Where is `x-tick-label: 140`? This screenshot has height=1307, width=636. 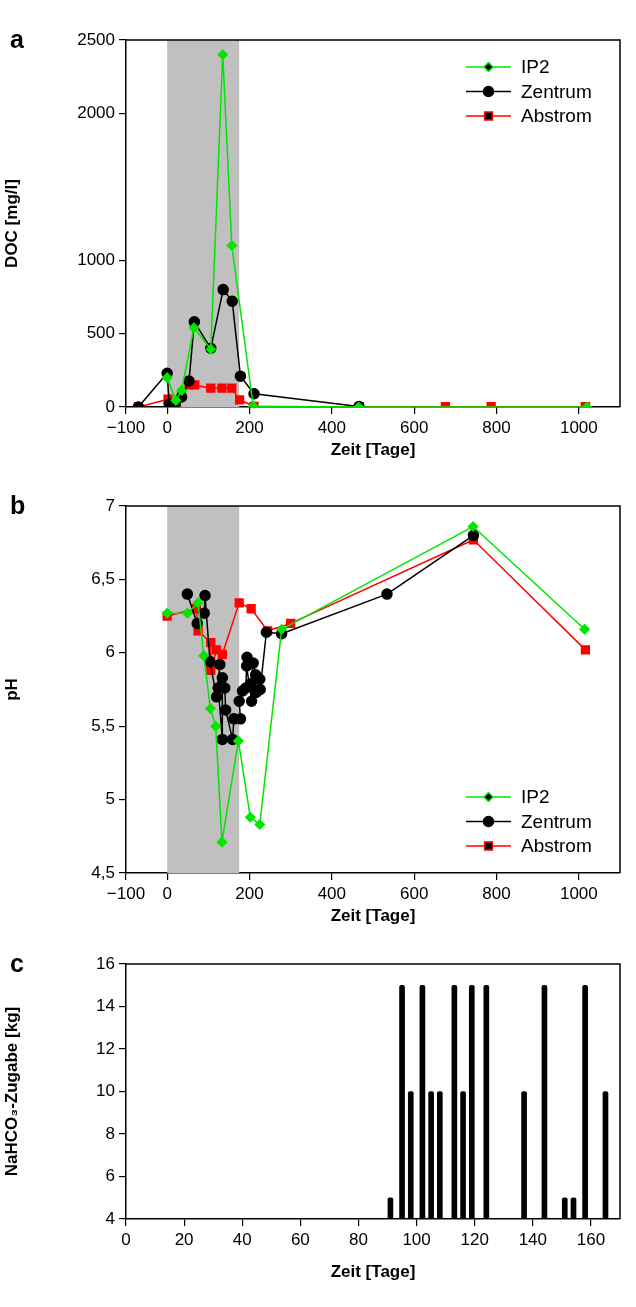
x-tick-label: 140 is located at coordinates (533, 1239).